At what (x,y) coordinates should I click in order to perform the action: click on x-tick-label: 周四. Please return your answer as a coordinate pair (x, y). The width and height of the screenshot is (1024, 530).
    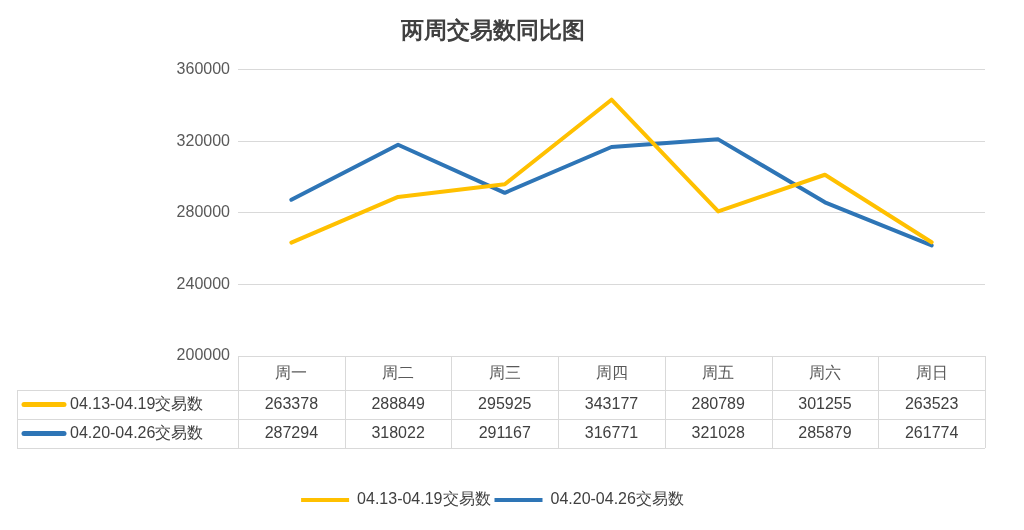
    Looking at the image, I should click on (611, 373).